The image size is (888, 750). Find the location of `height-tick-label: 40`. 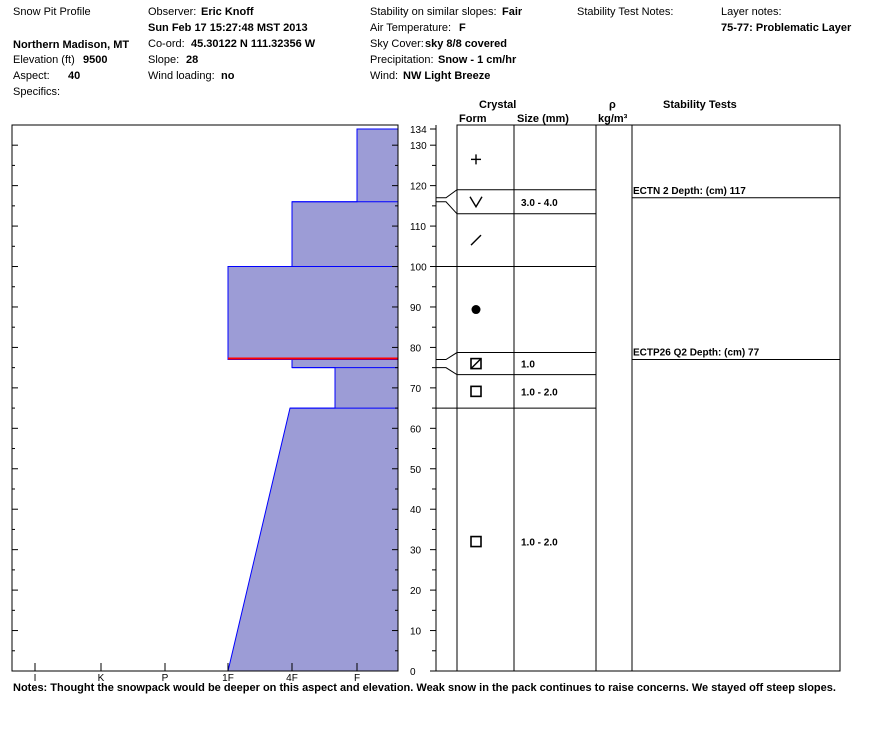

height-tick-label: 40 is located at coordinates (416, 510).